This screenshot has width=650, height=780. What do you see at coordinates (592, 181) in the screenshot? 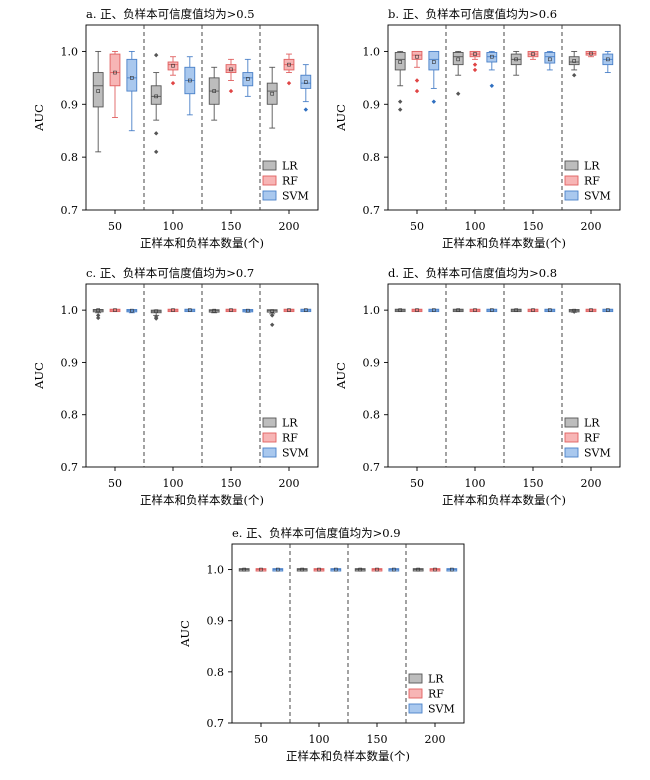
I see `legend-label-RF: RF` at bounding box center [592, 181].